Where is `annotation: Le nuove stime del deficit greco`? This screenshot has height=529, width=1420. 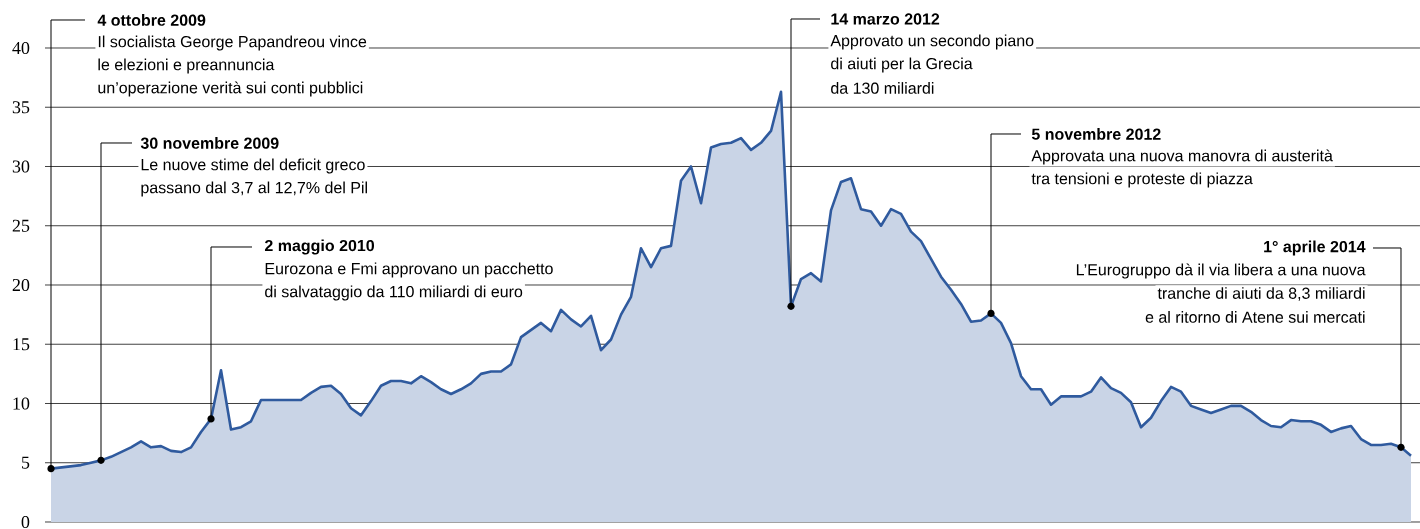 annotation: Le nuove stime del deficit greco is located at coordinates (253, 166).